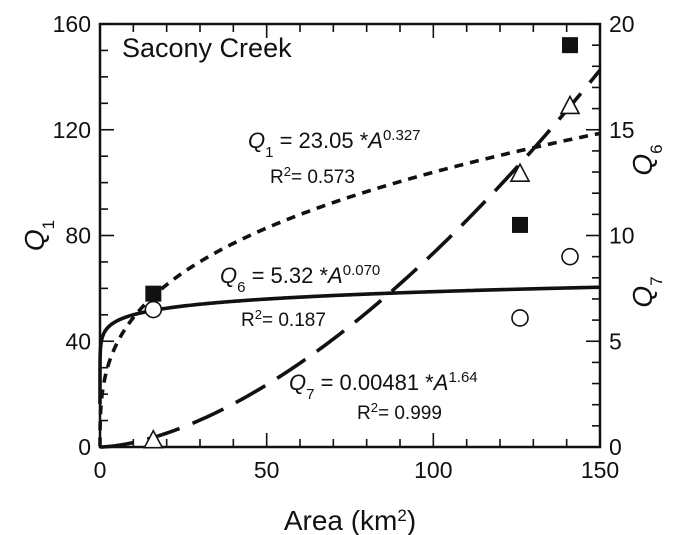  I want to click on x-tick-label: 50, so click(267, 470).